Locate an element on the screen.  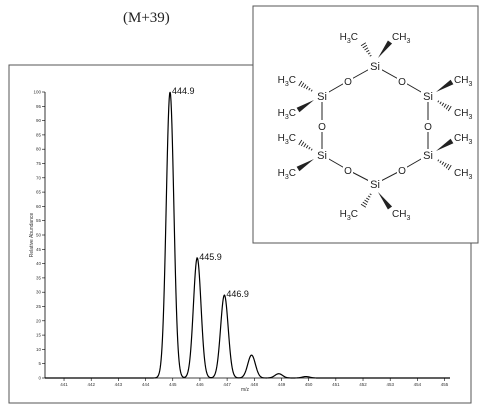
y-tick-label: 10 is located at coordinates (39, 349).